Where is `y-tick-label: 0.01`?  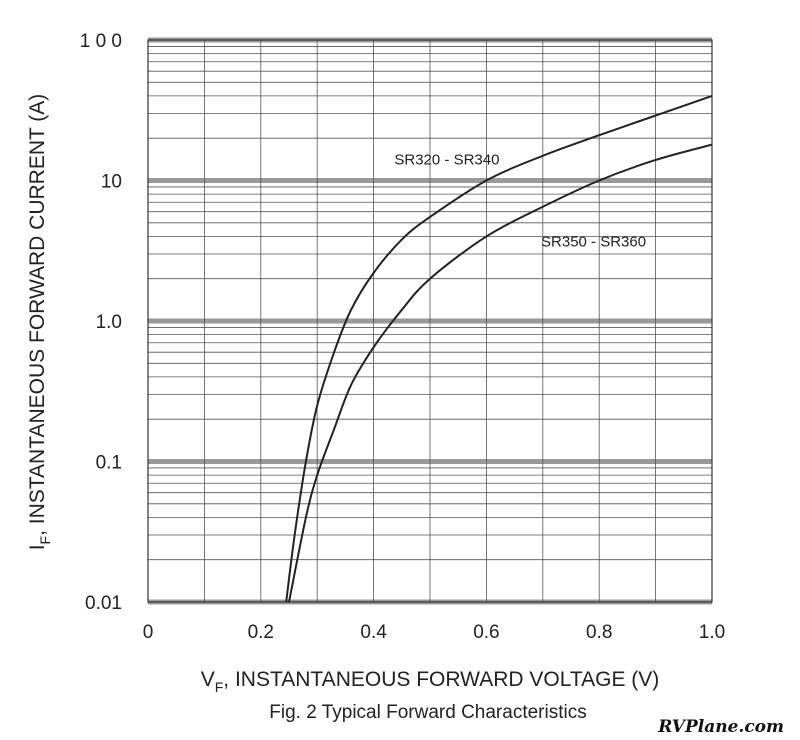 y-tick-label: 0.01 is located at coordinates (103, 603).